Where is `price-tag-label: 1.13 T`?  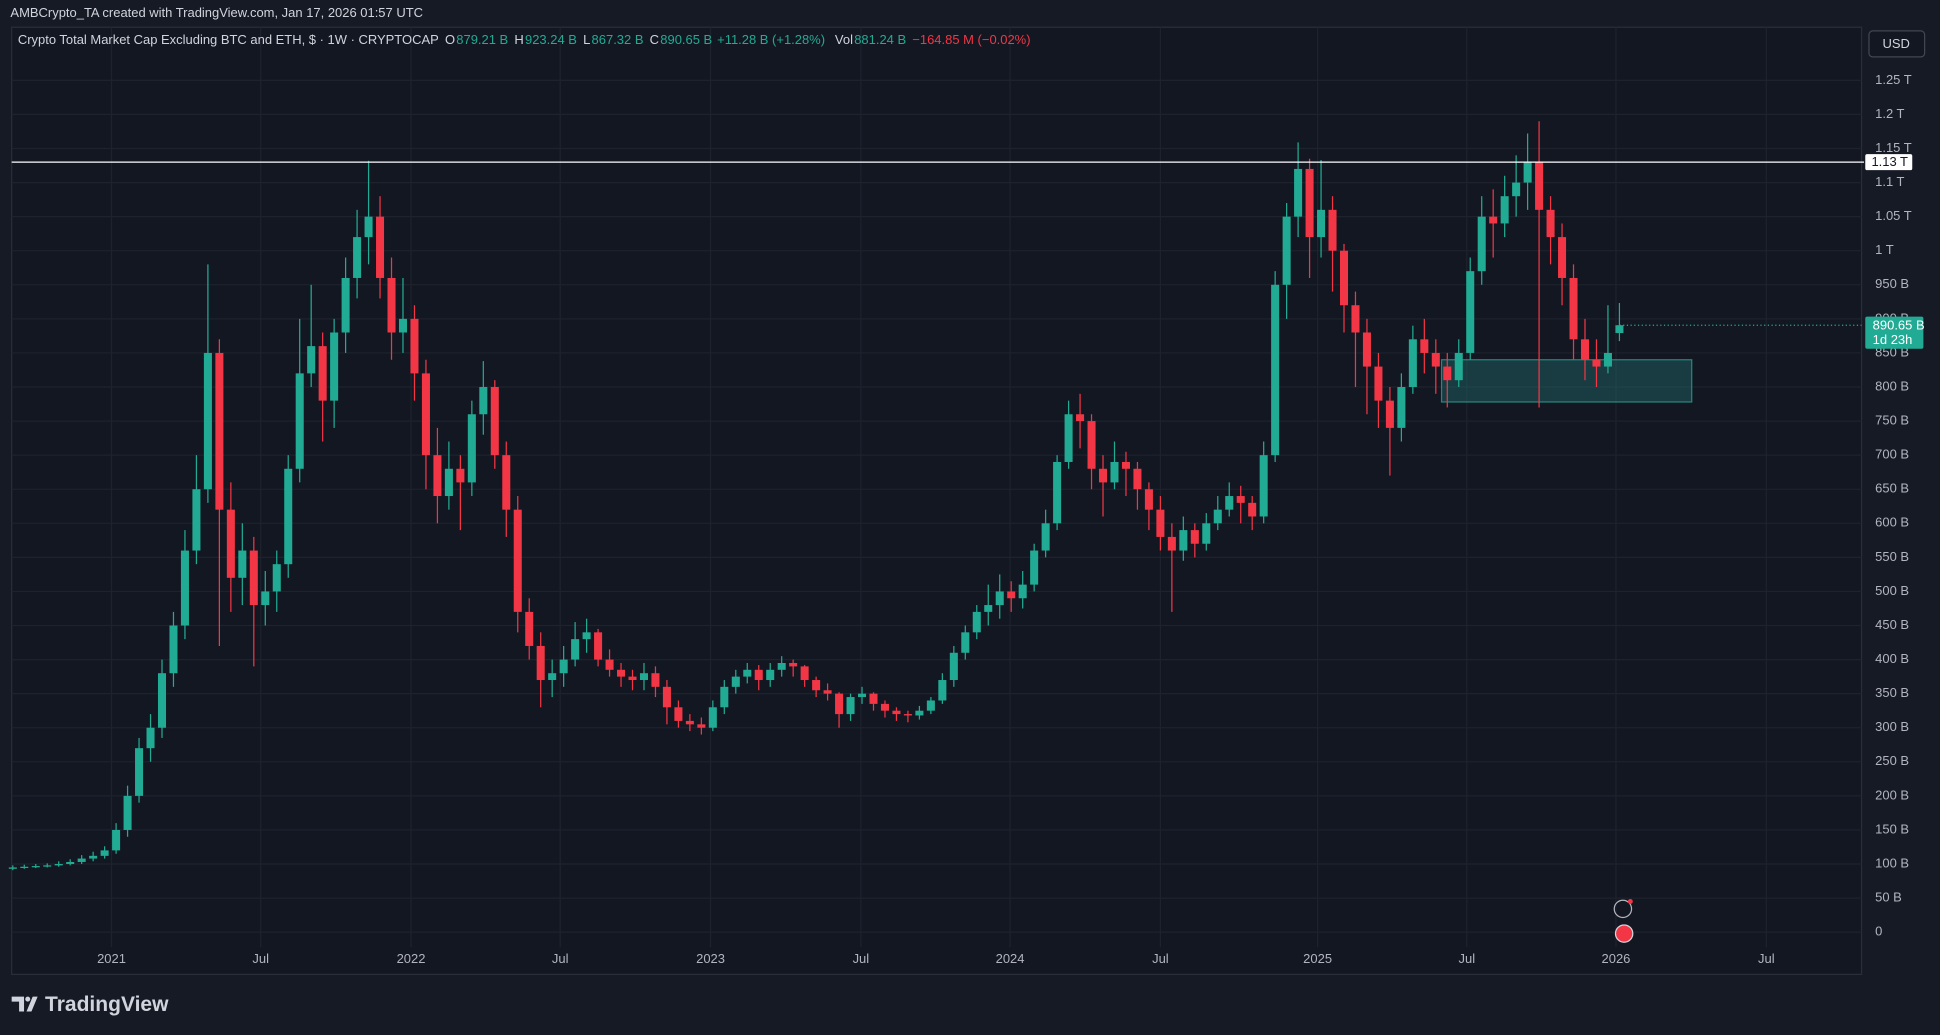 price-tag-label: 1.13 T is located at coordinates (1889, 161).